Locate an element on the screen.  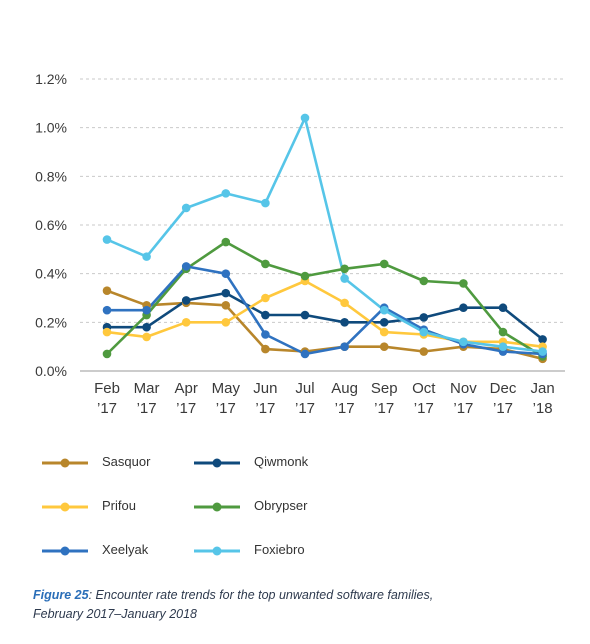
y-tick-label: 0.4% is located at coordinates (51, 274).